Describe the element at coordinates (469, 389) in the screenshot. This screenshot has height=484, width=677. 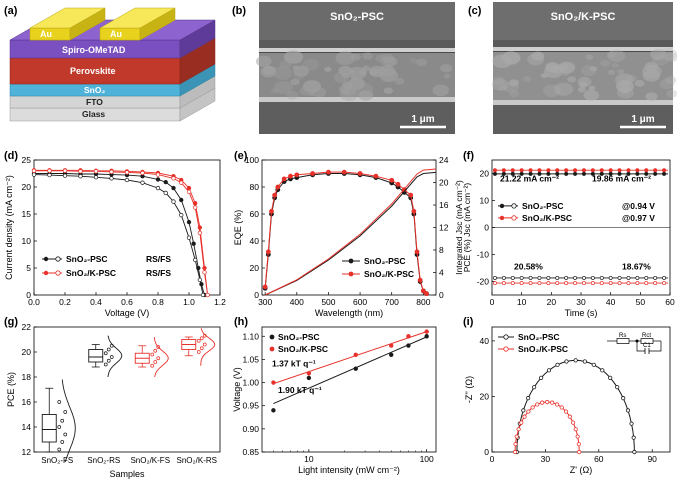
I see `y-axis-label: -Z'' (Ω)` at that location.